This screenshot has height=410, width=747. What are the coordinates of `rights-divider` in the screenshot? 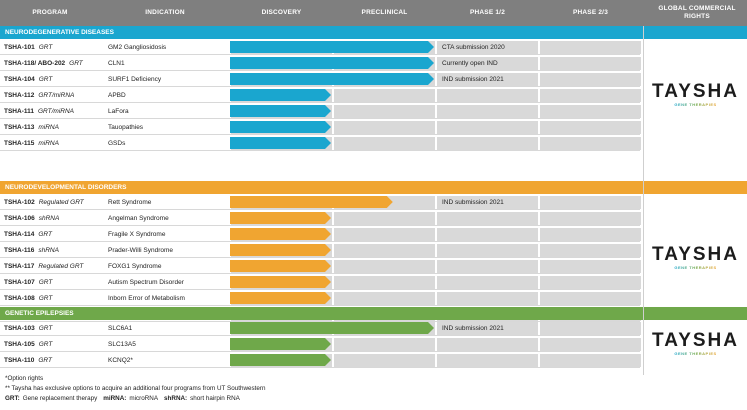 It's located at (643, 200).